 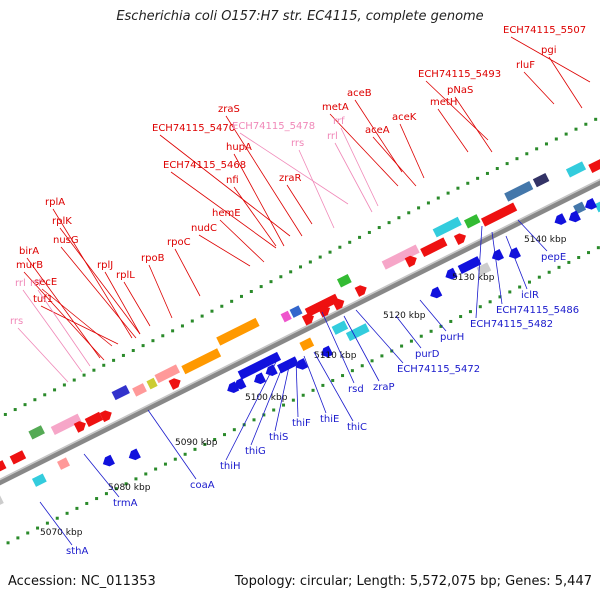 What do you see at coordinates (553, 257) in the screenshot?
I see `gene-label-bottom: pepE` at bounding box center [553, 257].